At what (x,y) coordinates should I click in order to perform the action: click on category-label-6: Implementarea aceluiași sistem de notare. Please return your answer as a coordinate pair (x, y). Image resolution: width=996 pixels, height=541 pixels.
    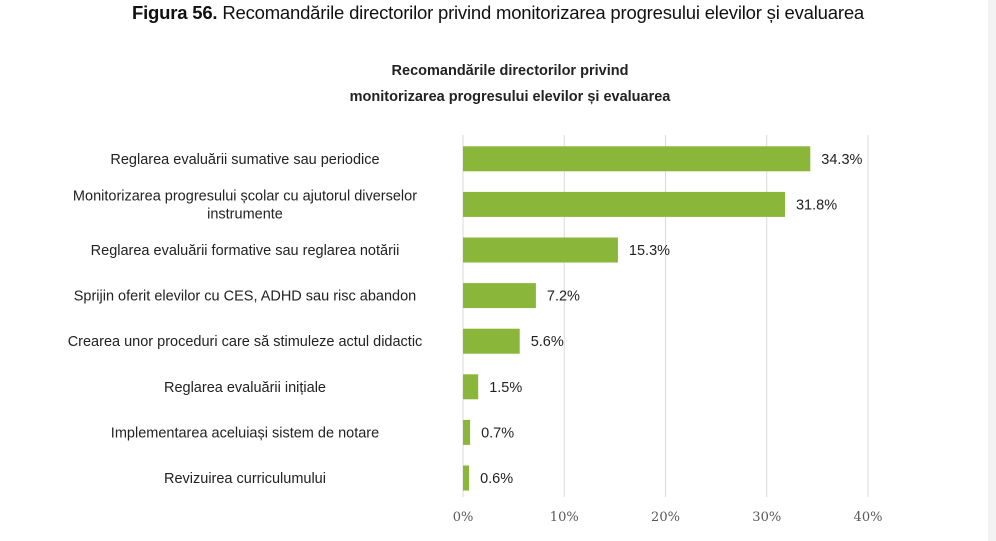
    Looking at the image, I should click on (245, 433).